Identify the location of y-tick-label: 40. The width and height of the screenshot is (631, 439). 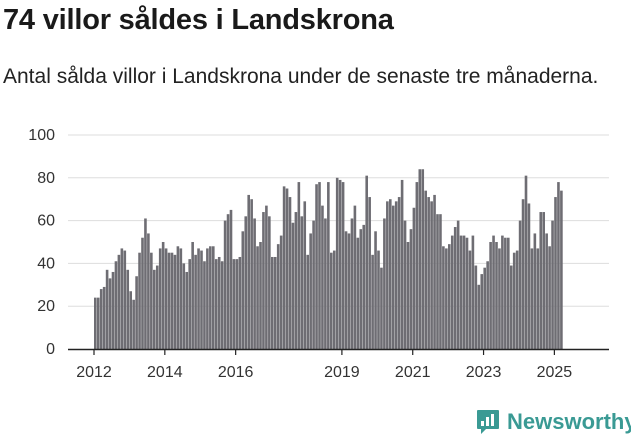
(46, 263).